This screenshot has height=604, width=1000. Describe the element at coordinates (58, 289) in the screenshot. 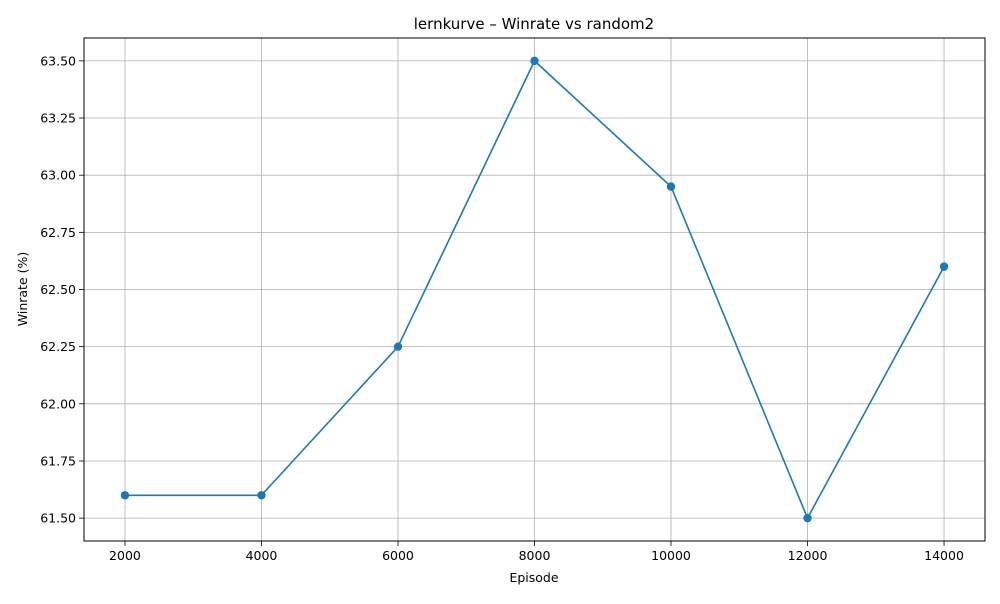

I see `y-tick-label: 62.50` at that location.